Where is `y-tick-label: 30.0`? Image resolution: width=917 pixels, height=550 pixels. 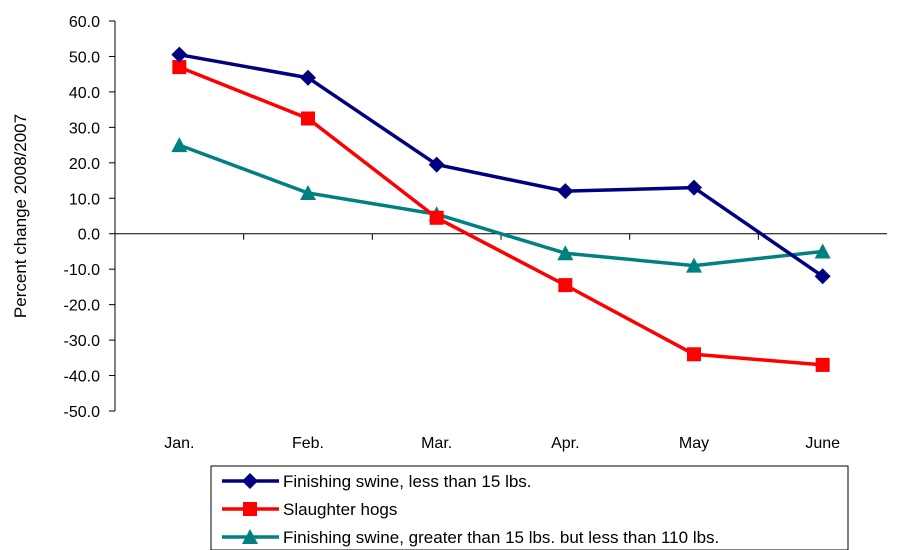
y-tick-label: 30.0 is located at coordinates (84, 128).